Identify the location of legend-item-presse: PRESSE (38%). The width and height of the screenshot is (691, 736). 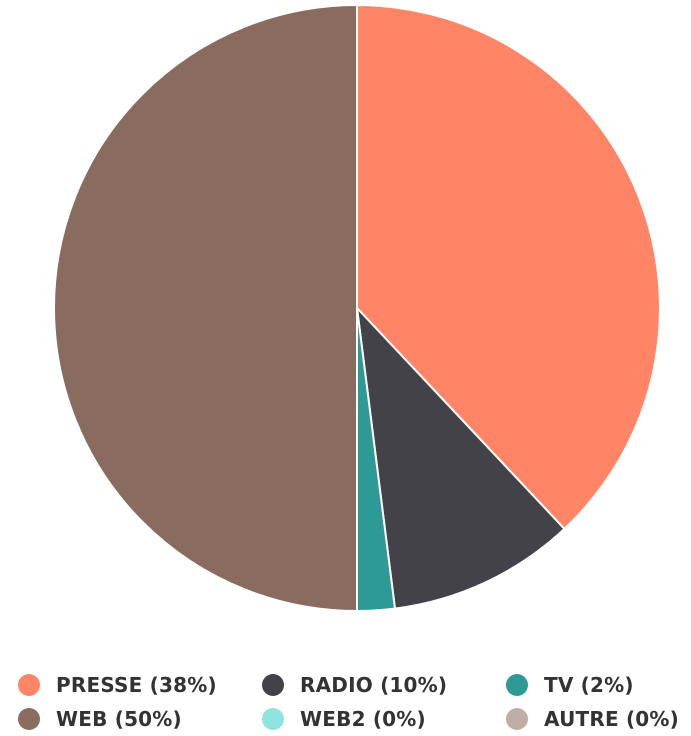
(117, 685).